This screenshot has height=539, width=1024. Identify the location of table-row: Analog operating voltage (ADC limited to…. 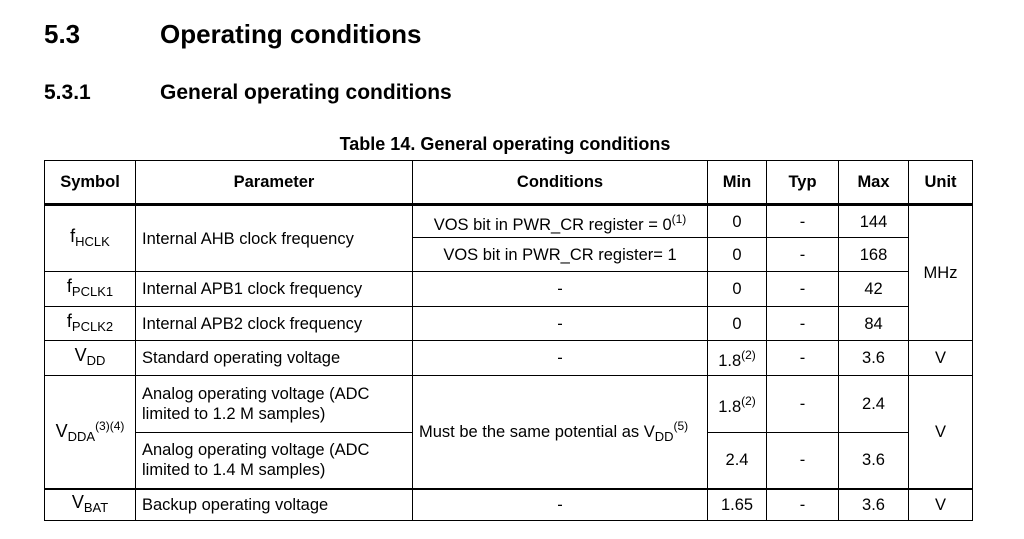
(509, 460).